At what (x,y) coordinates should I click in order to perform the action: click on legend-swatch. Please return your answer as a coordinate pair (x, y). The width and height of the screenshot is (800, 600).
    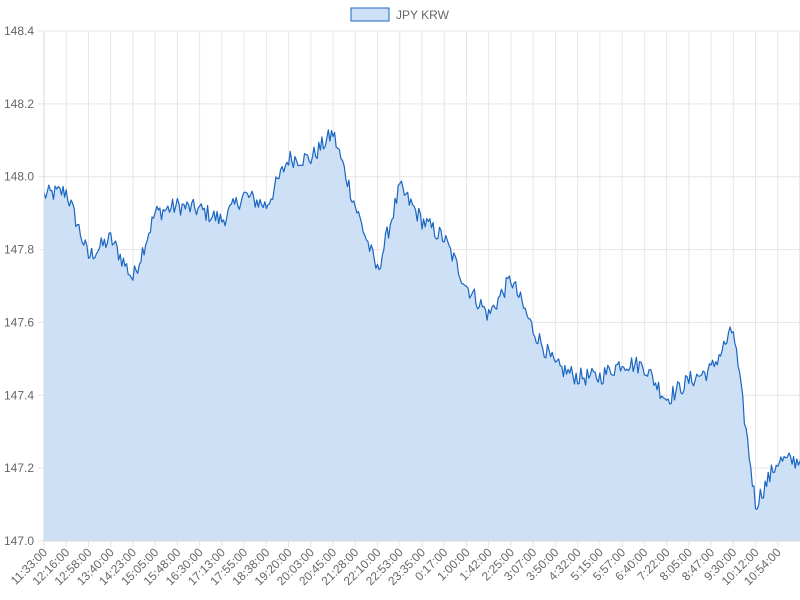
    Looking at the image, I should click on (370, 14).